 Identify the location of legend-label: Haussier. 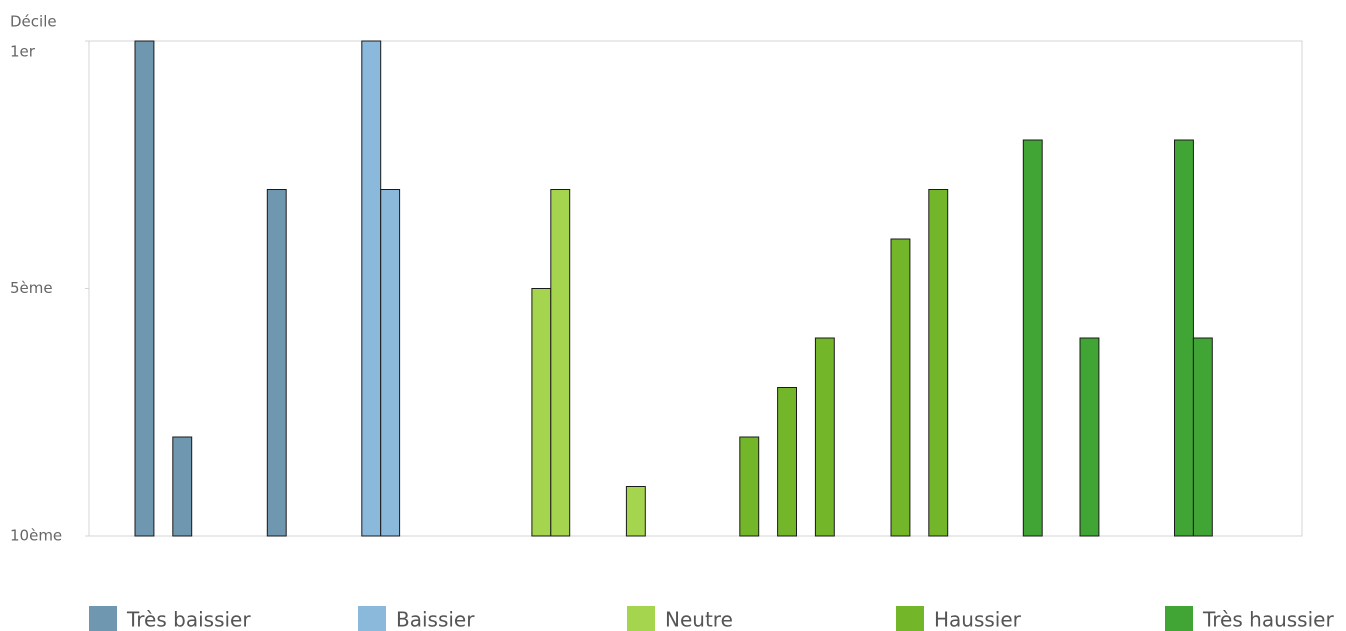
(978, 619).